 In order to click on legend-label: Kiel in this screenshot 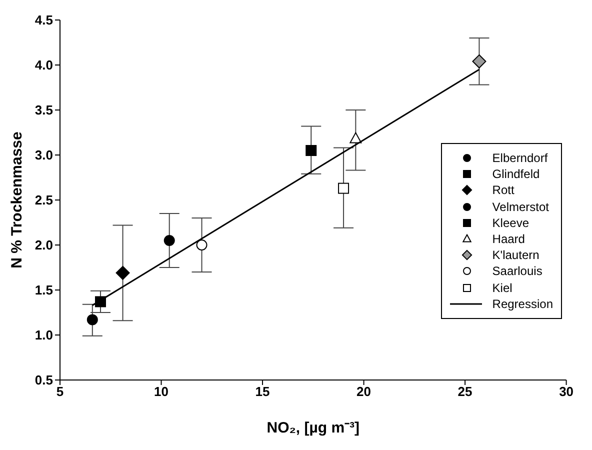, I will do `click(502, 287)`.